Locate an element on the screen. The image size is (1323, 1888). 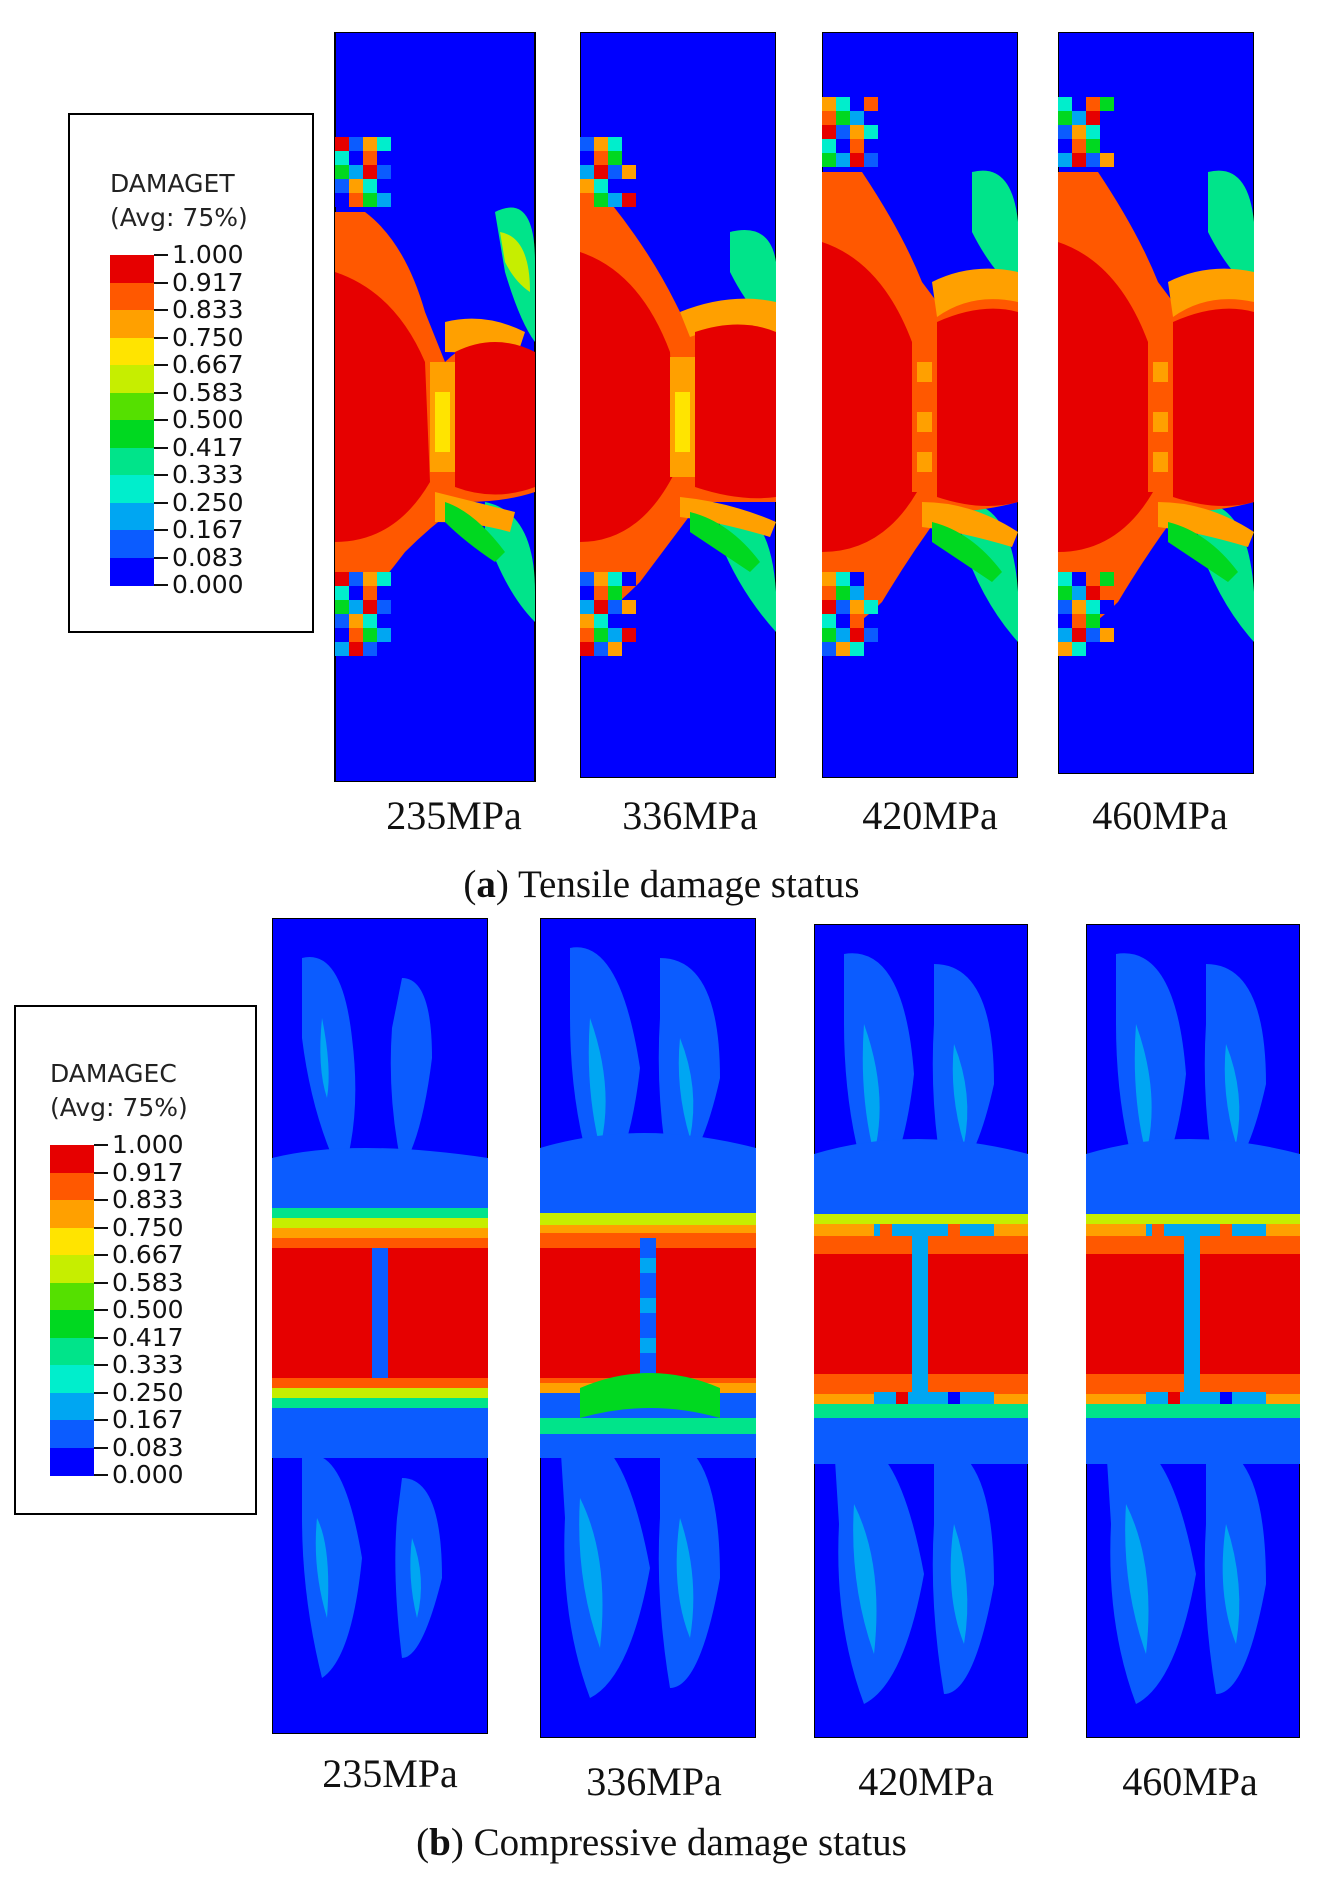
legend-tick-label: 0.167 is located at coordinates (208, 529).